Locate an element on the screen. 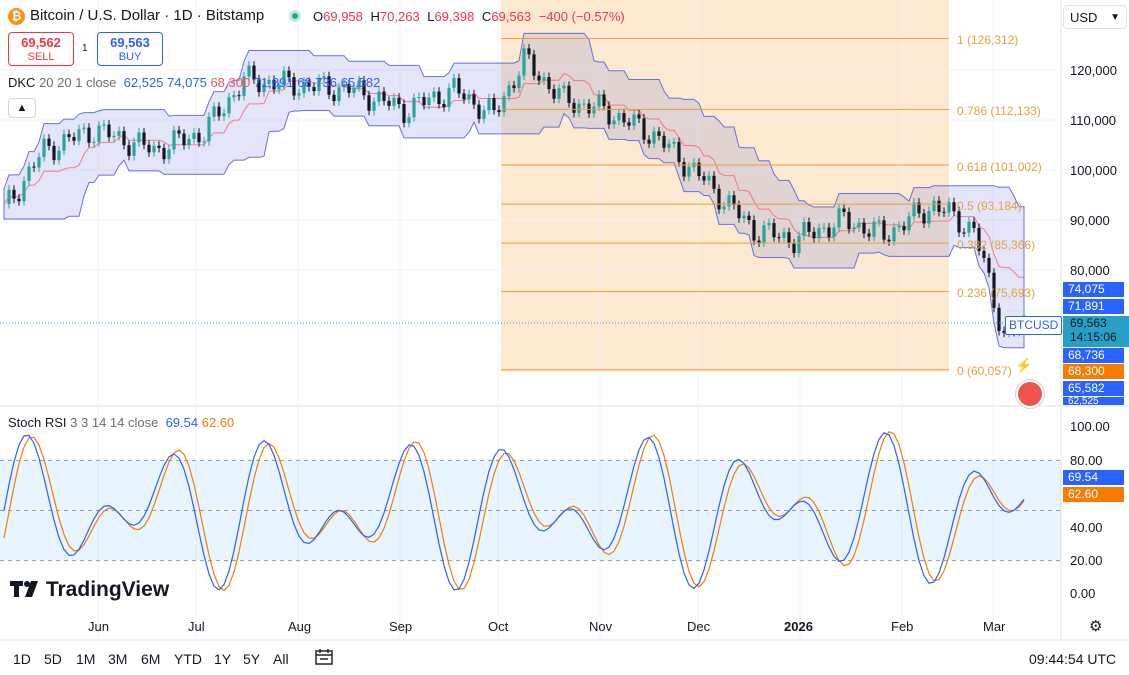 This screenshot has height=675, width=1129. collapse-legend-button: ▲ is located at coordinates (22, 108).